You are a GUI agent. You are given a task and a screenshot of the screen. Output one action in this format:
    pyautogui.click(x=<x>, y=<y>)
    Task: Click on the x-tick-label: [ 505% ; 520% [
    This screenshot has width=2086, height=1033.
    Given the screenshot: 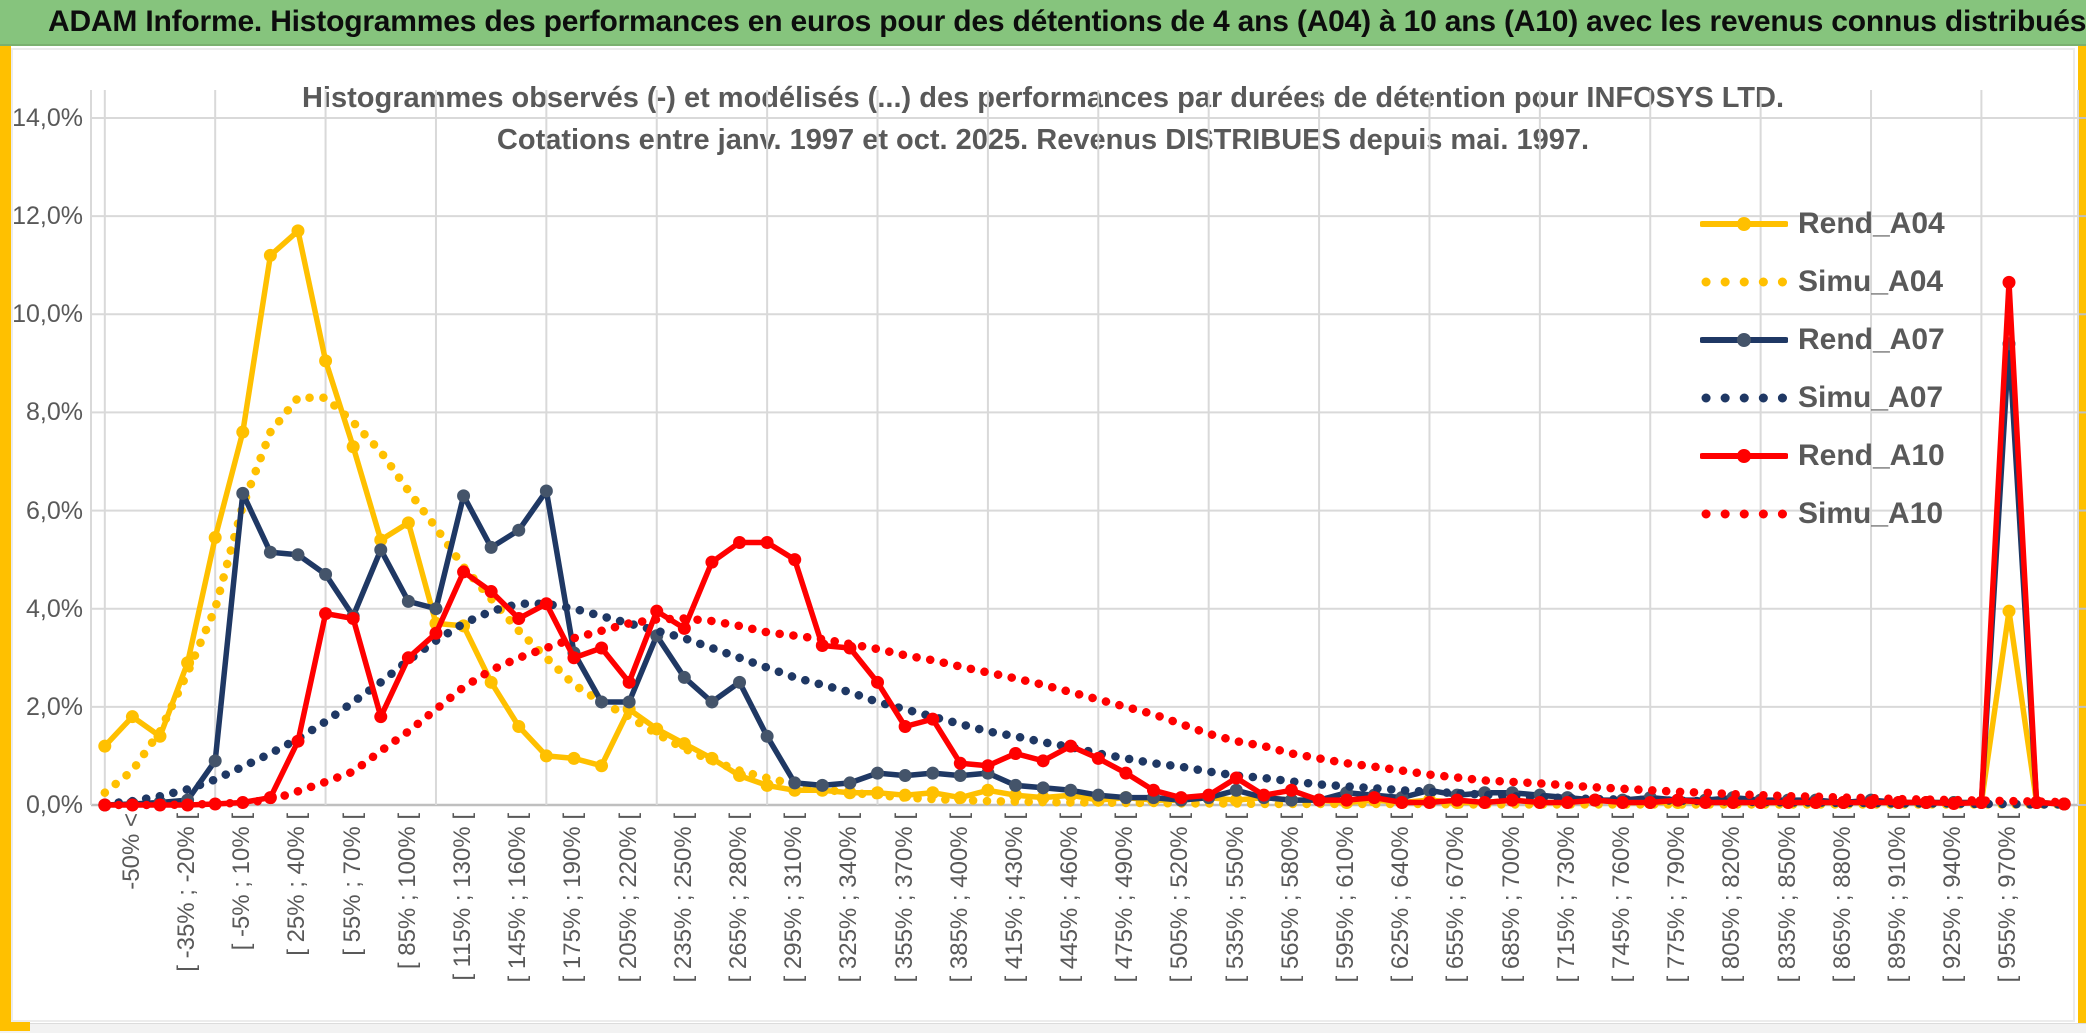 What is the action you would take?
    pyautogui.click(x=1180, y=898)
    